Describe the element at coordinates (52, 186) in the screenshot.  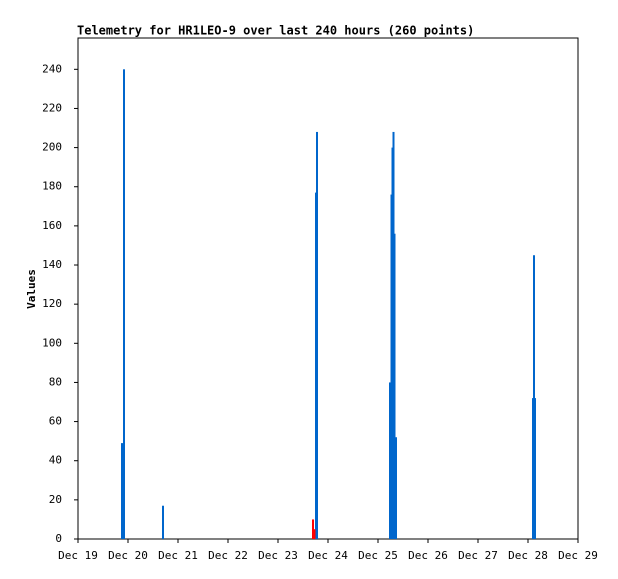
I see `y-tick-label: 180` at that location.